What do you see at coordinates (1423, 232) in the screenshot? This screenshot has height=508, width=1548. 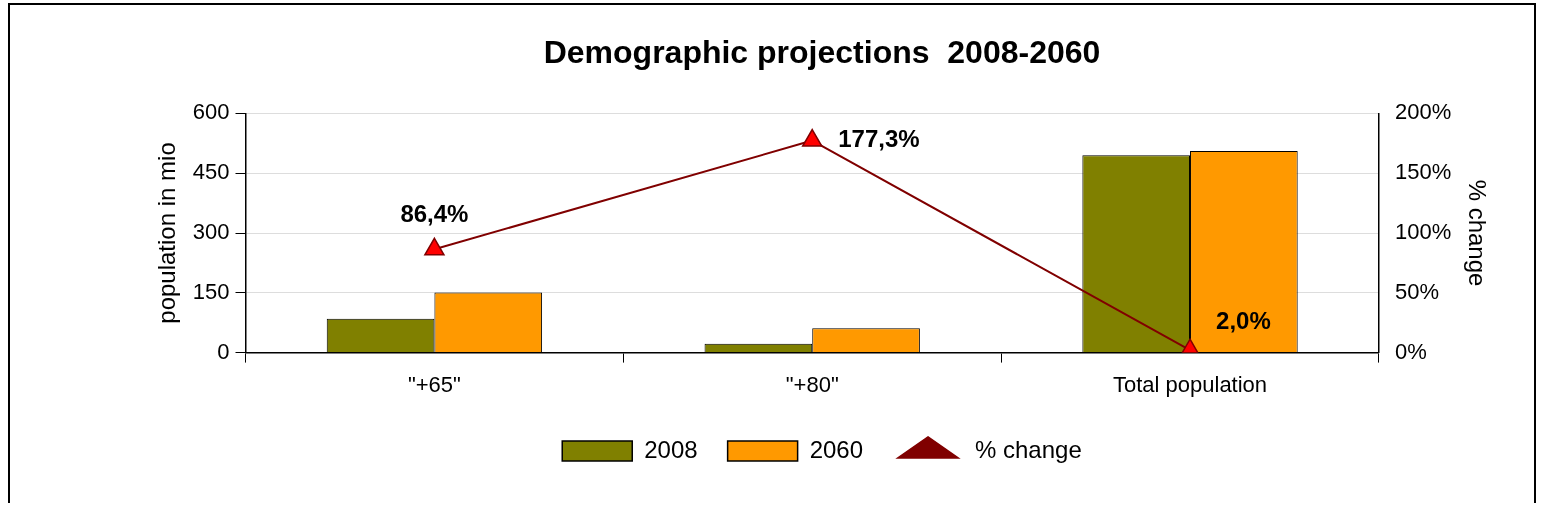 I see `y2-tick-label: 100%` at bounding box center [1423, 232].